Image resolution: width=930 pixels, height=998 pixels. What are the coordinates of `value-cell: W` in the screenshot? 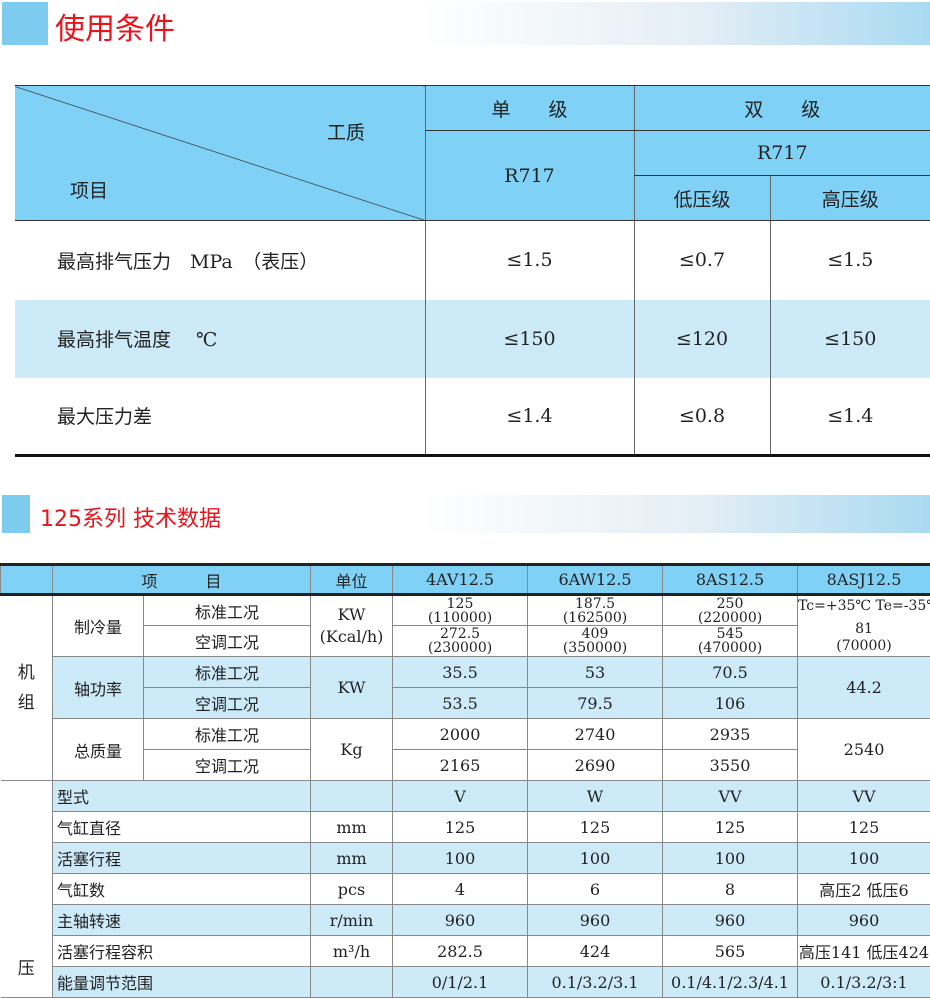 It's located at (595, 796).